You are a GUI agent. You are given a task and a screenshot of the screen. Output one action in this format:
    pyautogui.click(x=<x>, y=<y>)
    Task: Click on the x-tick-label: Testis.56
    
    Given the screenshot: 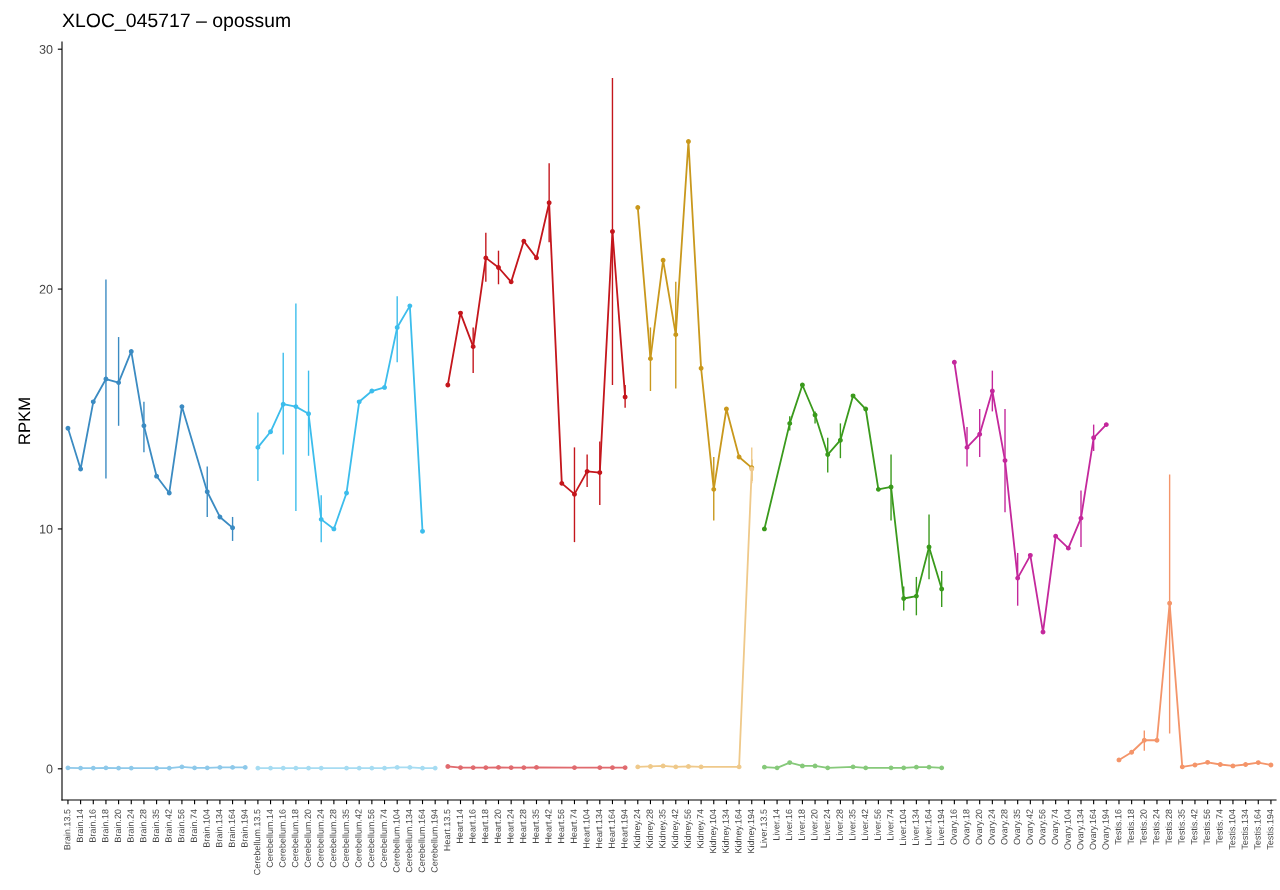 What is the action you would take?
    pyautogui.click(x=1207, y=827)
    